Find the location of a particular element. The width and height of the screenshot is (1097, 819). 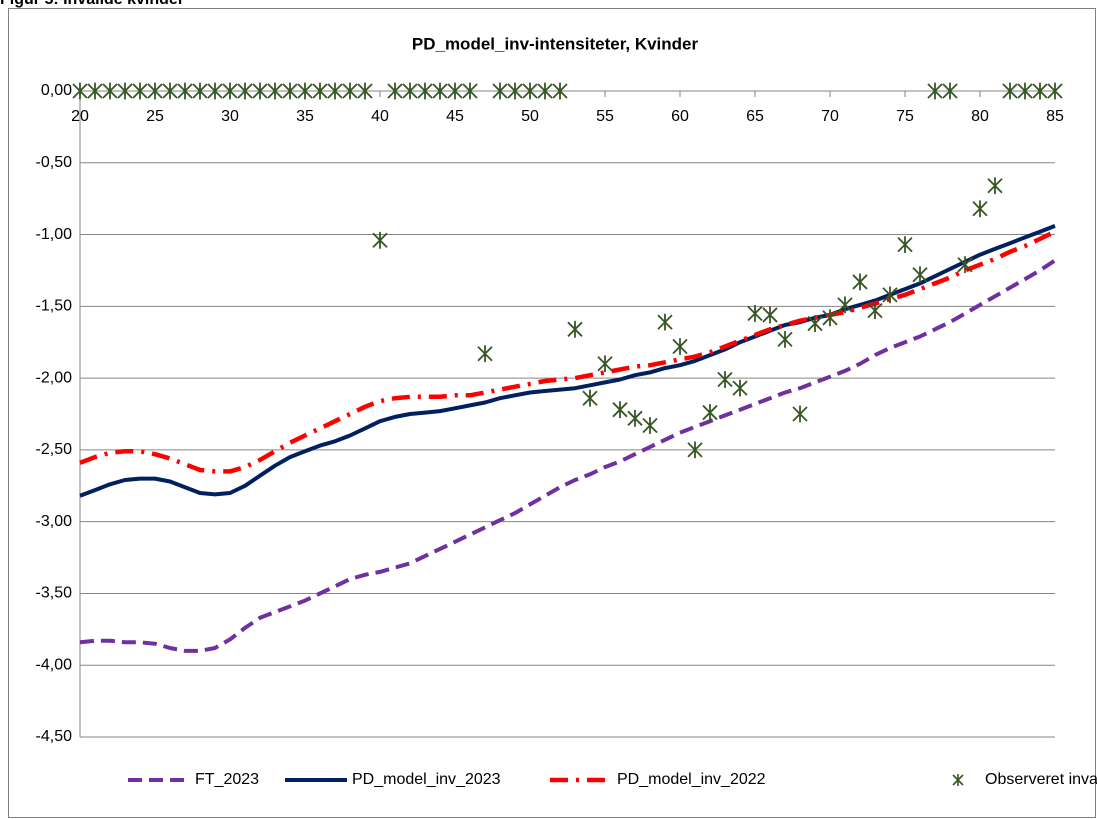

x-tick-label: 50 is located at coordinates (530, 116).